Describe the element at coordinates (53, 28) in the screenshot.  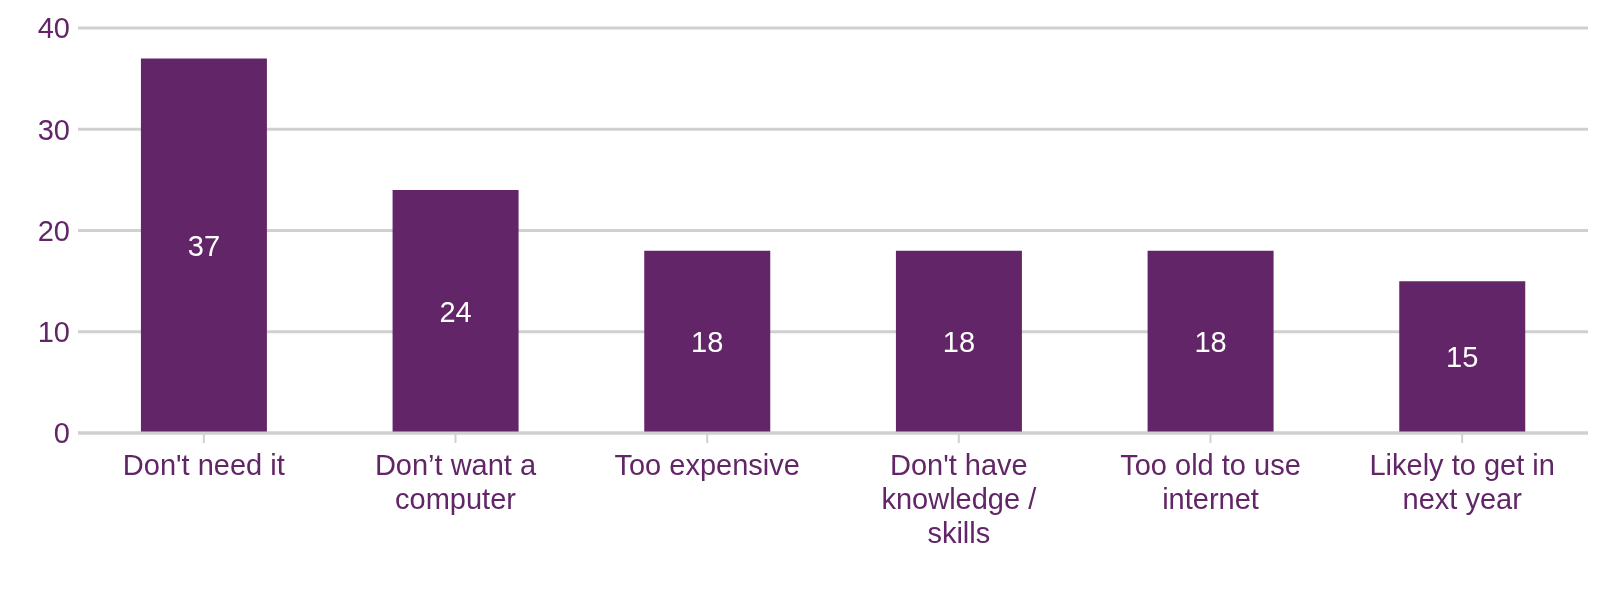
I see `y-tick-label: 40` at that location.